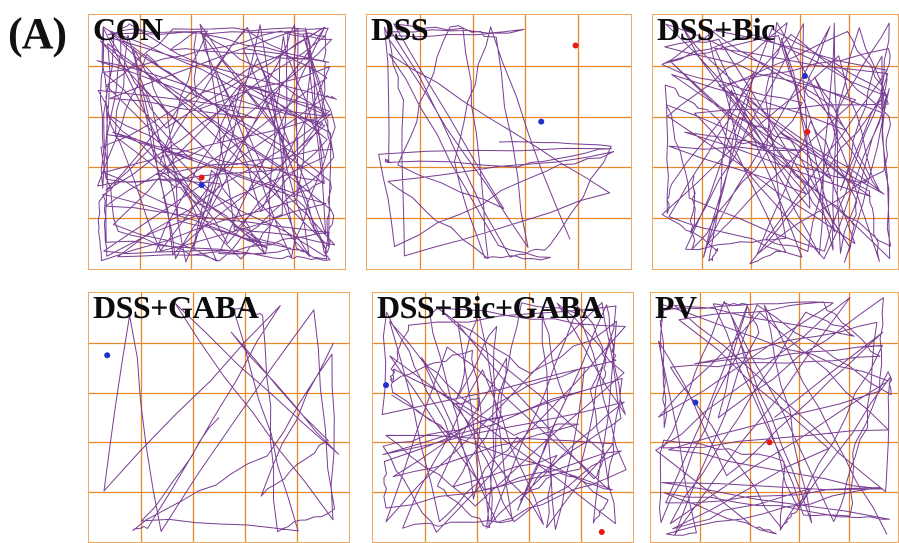  Describe the element at coordinates (716, 30) in the screenshot. I see `panel-title: DSS+Bic` at that location.